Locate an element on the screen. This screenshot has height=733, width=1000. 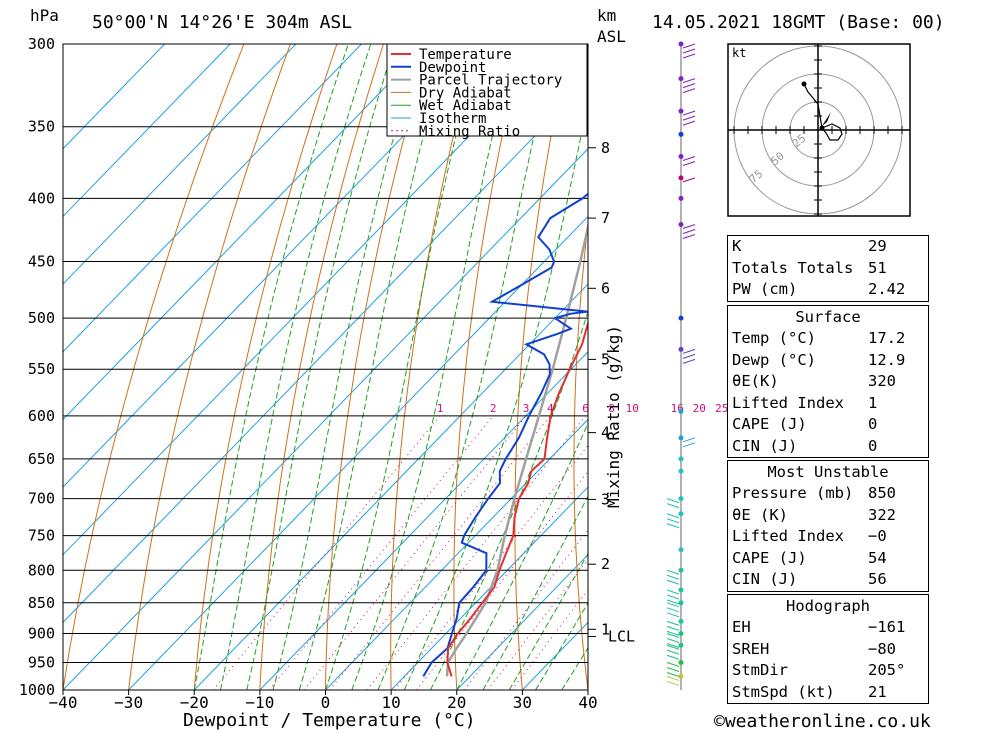
eh-value: −161 is located at coordinates (887, 627).